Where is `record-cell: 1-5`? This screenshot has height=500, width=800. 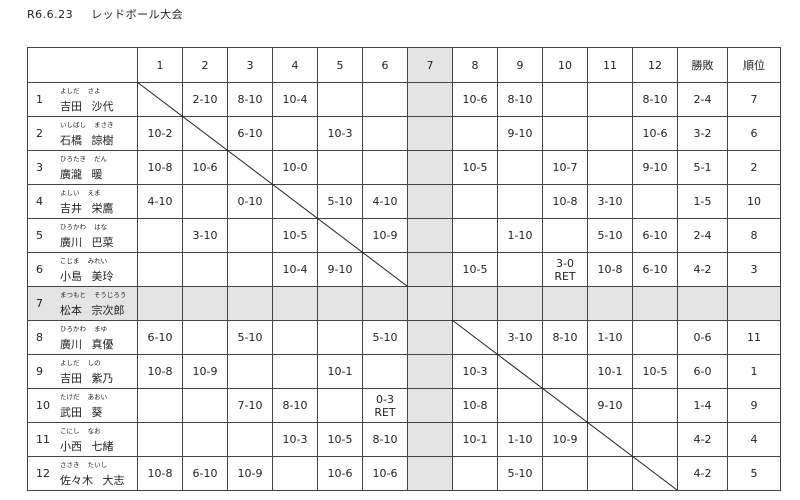 record-cell: 1-5 is located at coordinates (702, 201).